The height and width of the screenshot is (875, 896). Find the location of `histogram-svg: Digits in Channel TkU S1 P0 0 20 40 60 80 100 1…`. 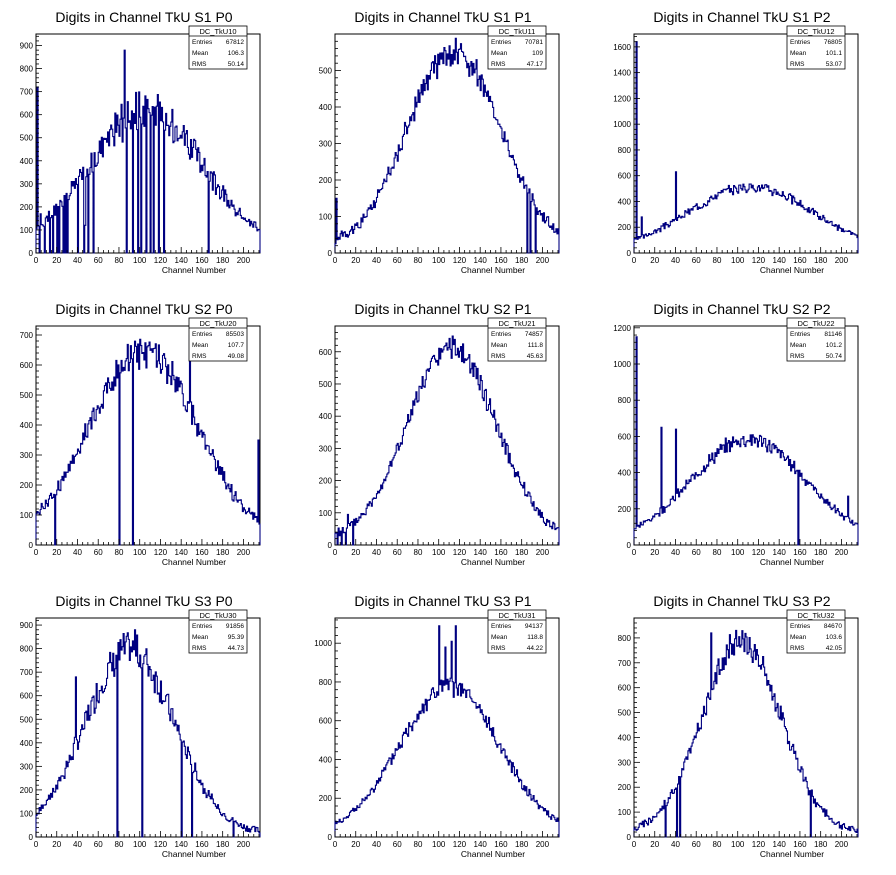

histogram-svg: Digits in Channel TkU S1 P0 0 20 40 60 80 100 1… is located at coordinates (140, 142).